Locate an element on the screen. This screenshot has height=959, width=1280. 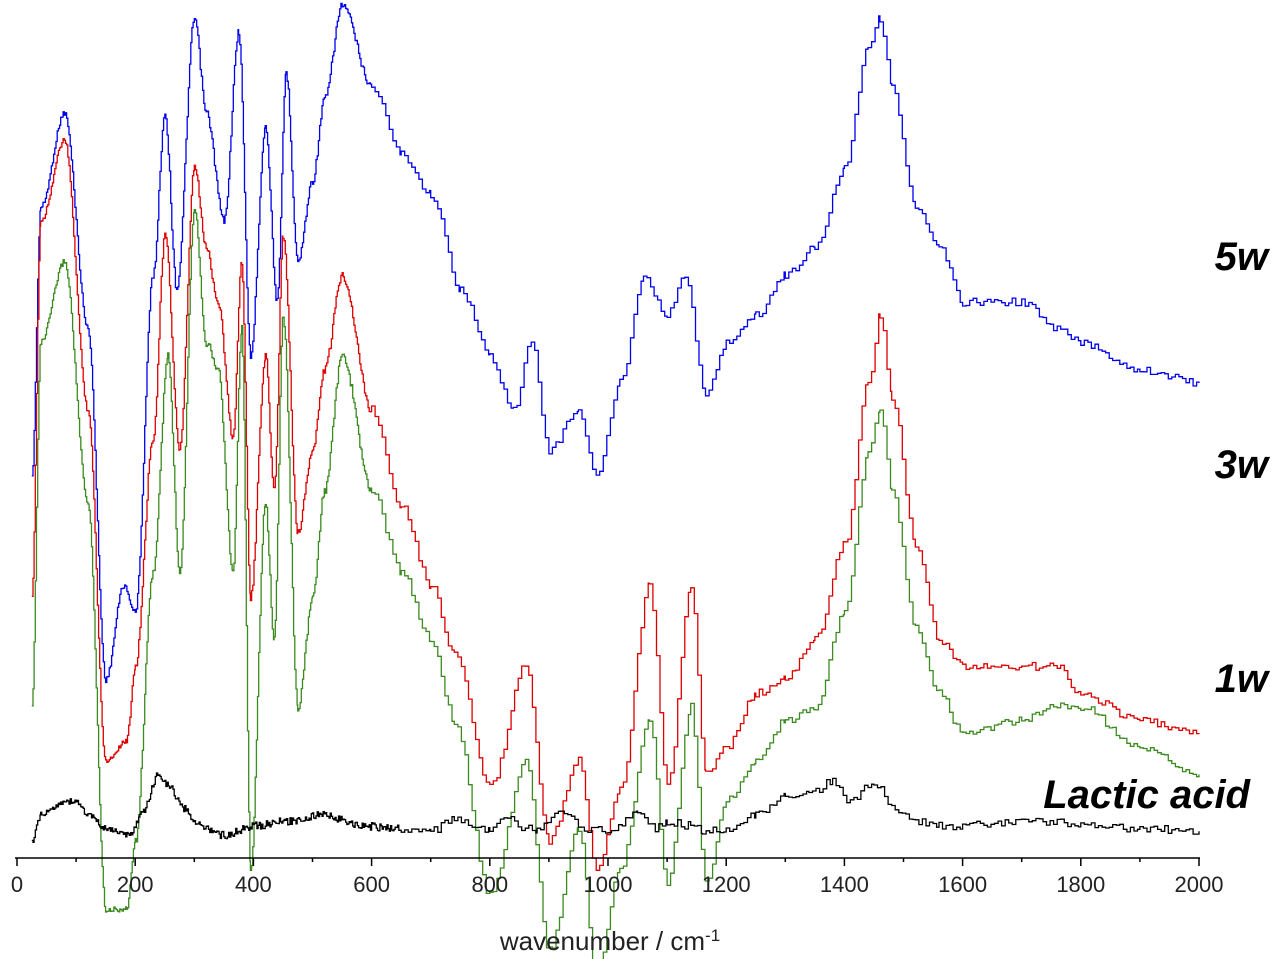
x-tick-label: 1200 is located at coordinates (726, 884).